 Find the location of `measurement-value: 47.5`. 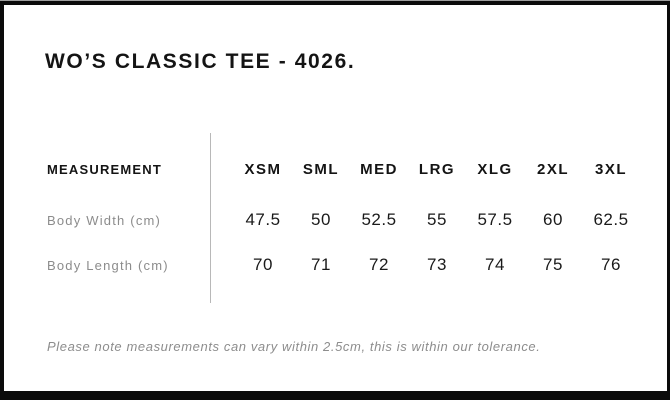

measurement-value: 47.5 is located at coordinates (263, 219).